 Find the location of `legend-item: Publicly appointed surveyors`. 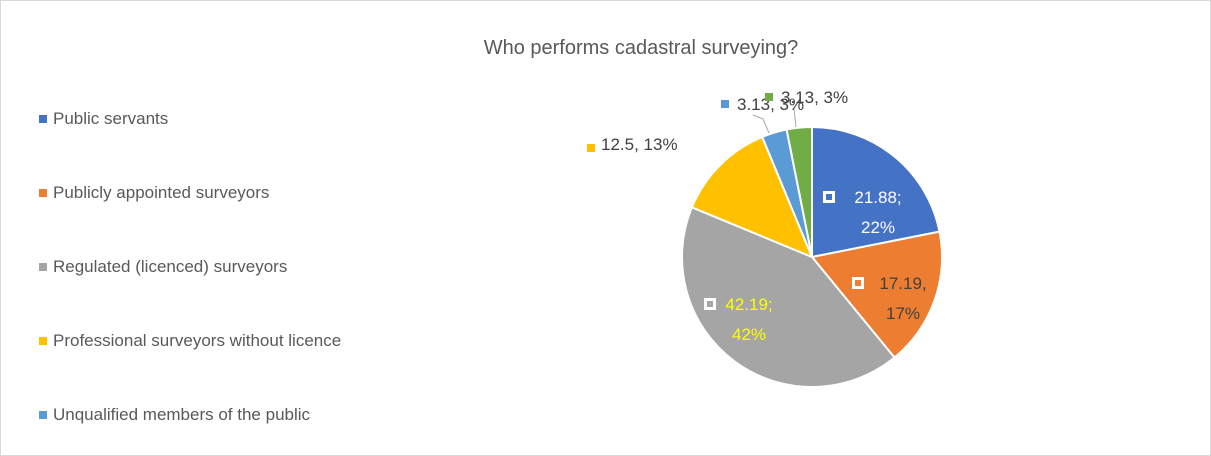

legend-item: Publicly appointed surveyors is located at coordinates (216, 193).